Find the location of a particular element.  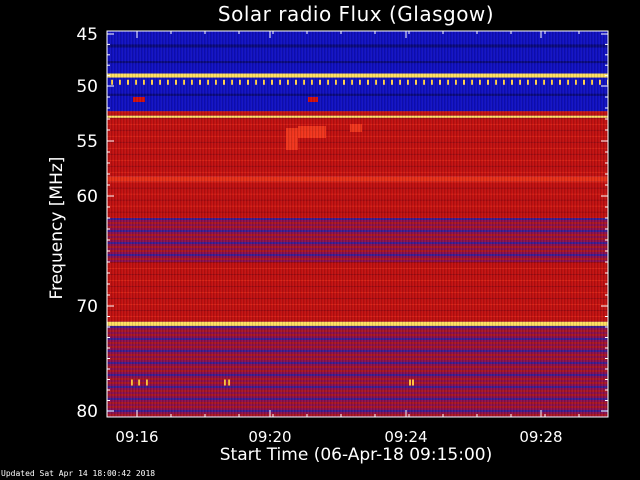

x-tick-label: 09:28 is located at coordinates (540, 437).